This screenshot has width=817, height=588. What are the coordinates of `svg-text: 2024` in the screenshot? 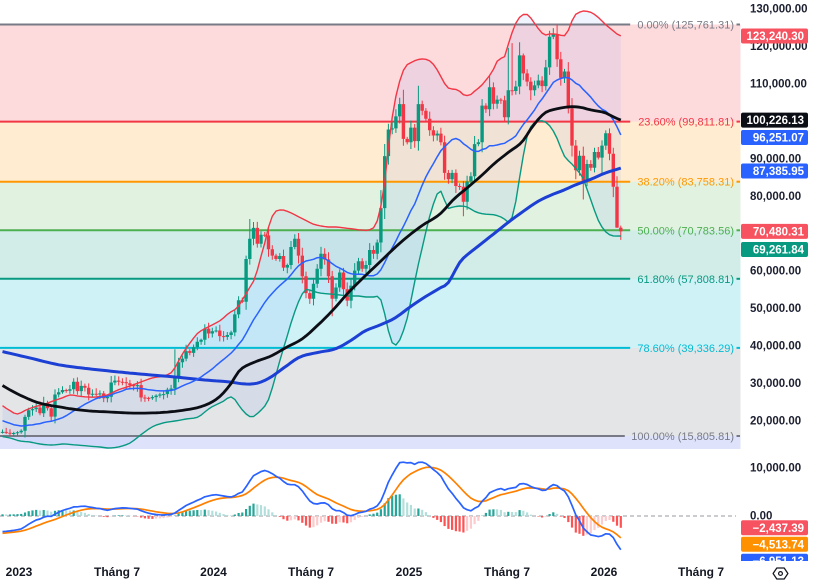 It's located at (213, 572).